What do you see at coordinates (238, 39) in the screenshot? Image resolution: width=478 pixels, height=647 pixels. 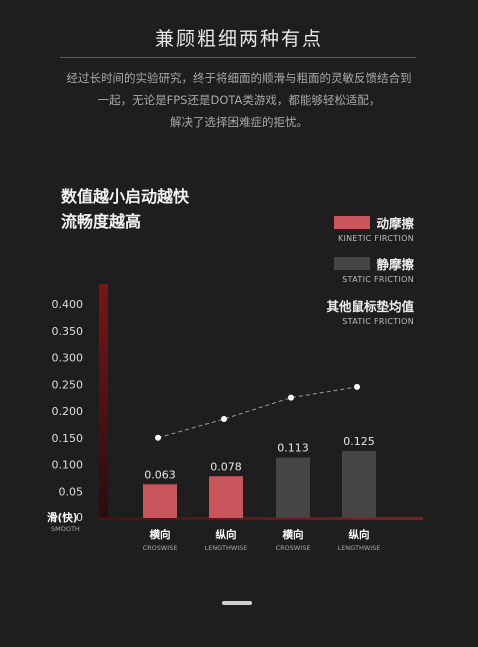 I see `section-title: 兼顾粗细两种有点` at bounding box center [238, 39].